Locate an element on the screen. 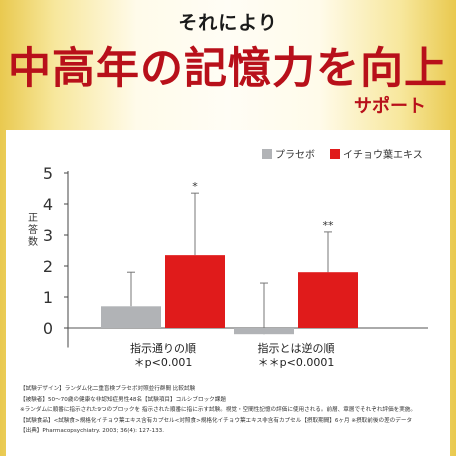  y-axis-title-char: 数 is located at coordinates (33, 241).